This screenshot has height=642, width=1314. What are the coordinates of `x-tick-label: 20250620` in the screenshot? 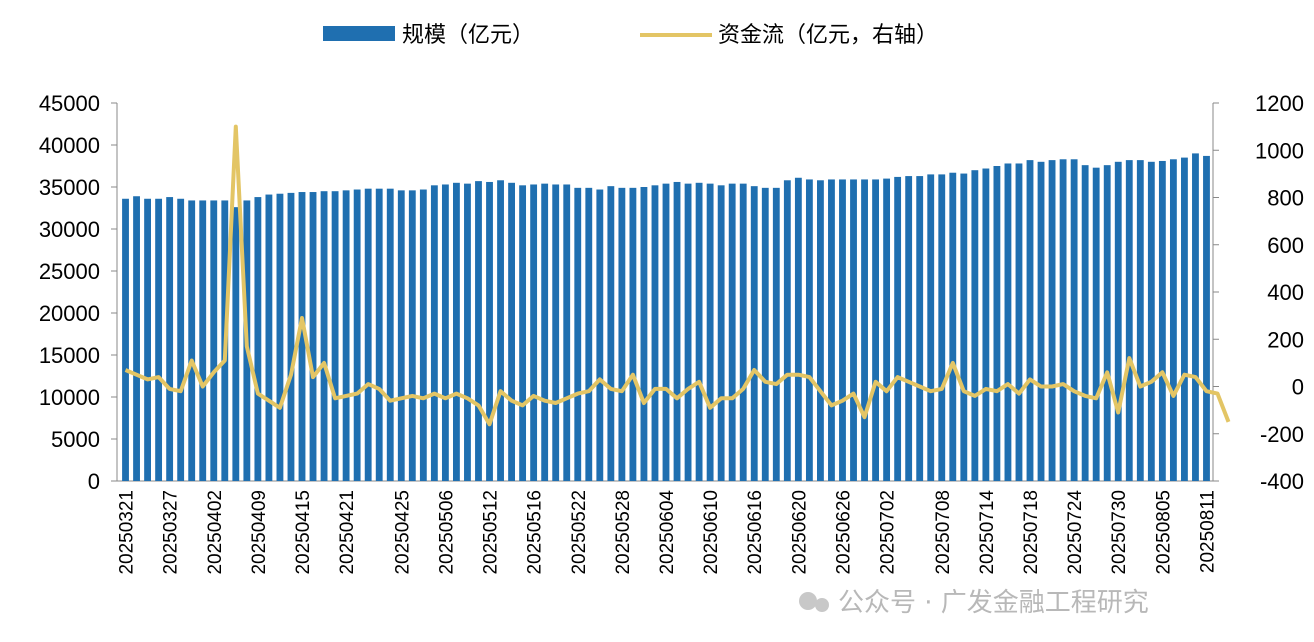 It's located at (799, 532).